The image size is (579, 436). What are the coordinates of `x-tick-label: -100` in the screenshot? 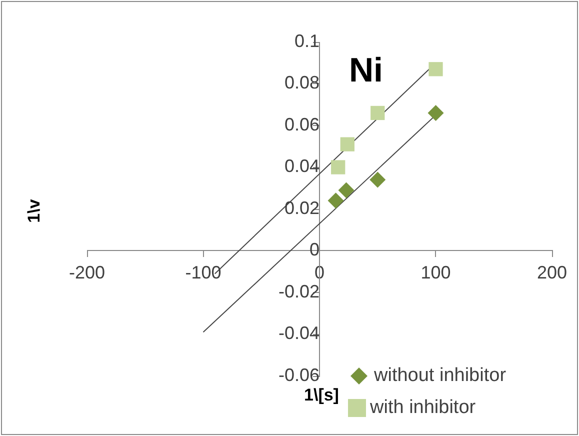 It's located at (203, 272).